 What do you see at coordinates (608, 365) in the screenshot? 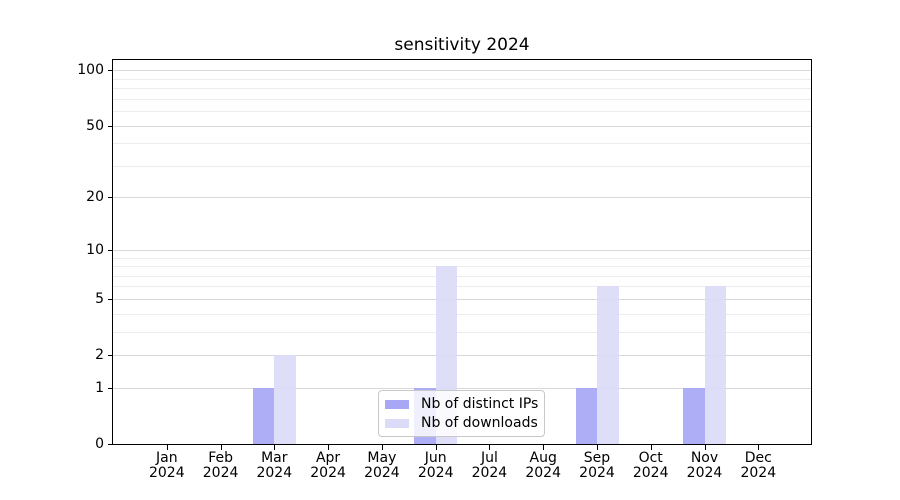
I see `bar-nb-of-downloads-sep` at bounding box center [608, 365].